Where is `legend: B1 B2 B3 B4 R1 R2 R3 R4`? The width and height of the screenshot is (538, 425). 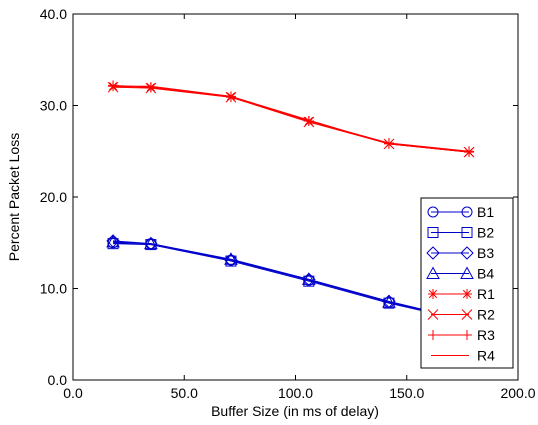 legend: B1 B2 B3 B4 R1 R2 R3 R4 is located at coordinates (467, 283).